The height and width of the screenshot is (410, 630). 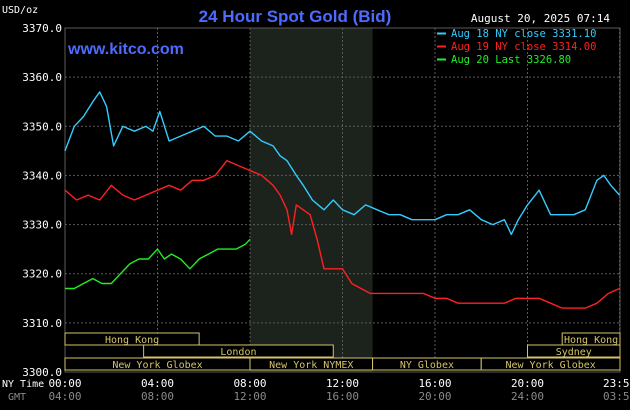 What do you see at coordinates (527, 396) in the screenshot?
I see `gmt-tick: 24:00` at bounding box center [527, 396].